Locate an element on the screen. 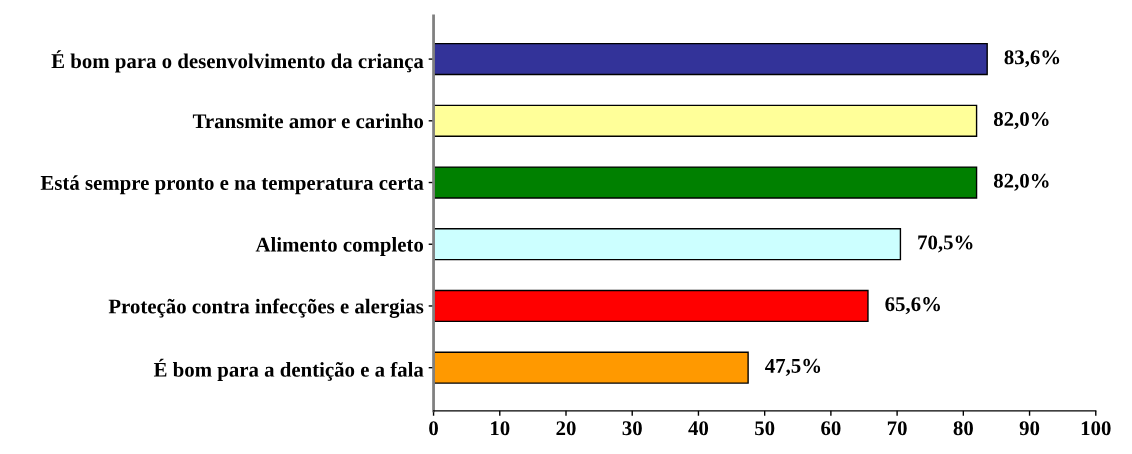  data-label: 47,5% is located at coordinates (793, 367).